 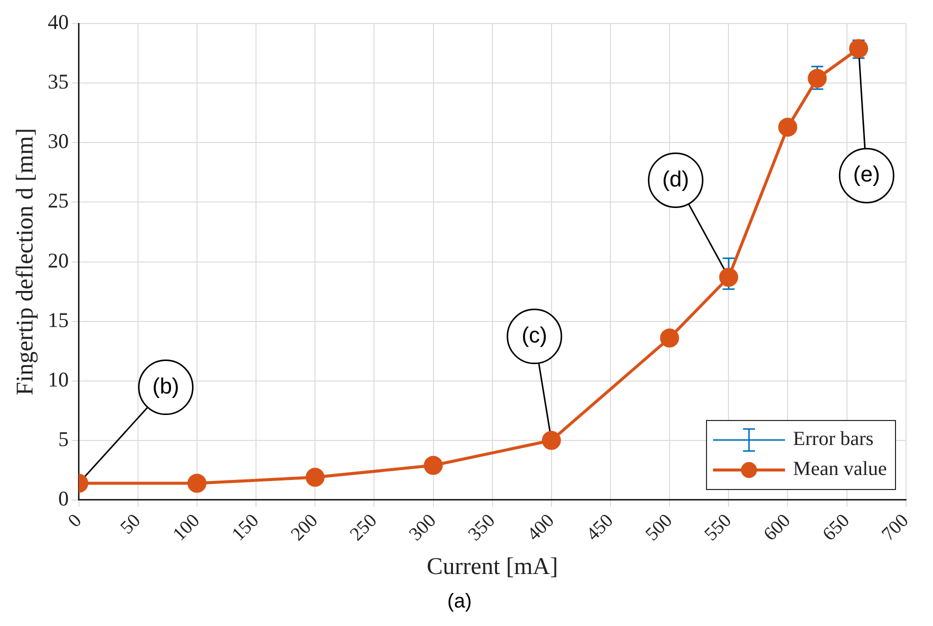 I want to click on x-tick-label: 350, so click(x=482, y=528).